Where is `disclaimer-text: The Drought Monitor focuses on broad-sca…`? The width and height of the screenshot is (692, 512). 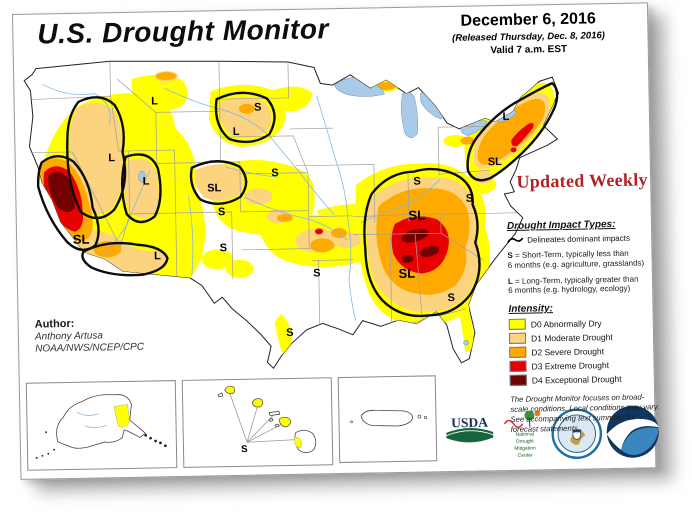
disclaimer-text: The Drought Monitor focuses on broad-sca… is located at coordinates (585, 413).